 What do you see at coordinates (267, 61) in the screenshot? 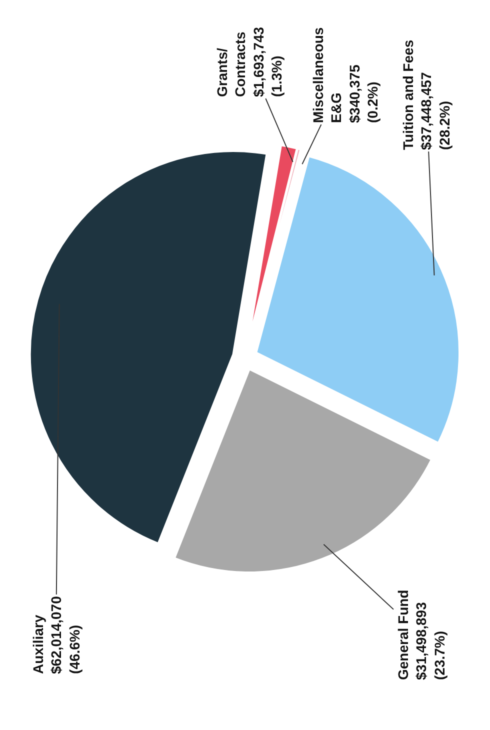
I see `data-label: $1,693,743 (1.3%)` at bounding box center [267, 61].